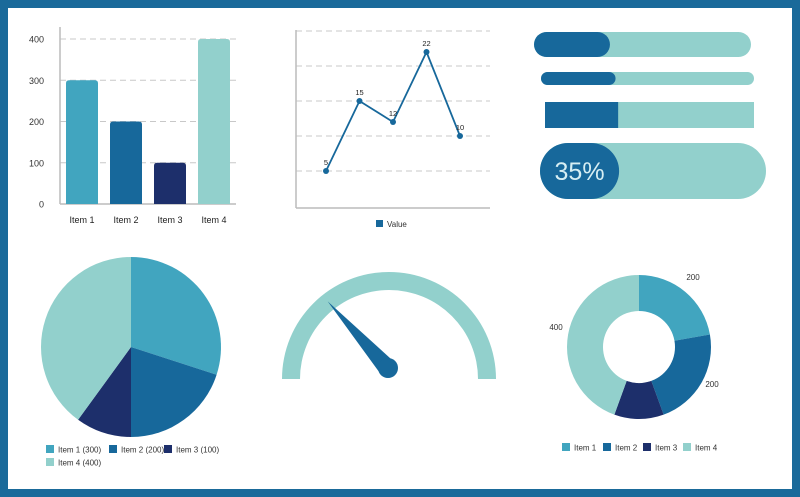 The width and height of the screenshot is (800, 497). Describe the element at coordinates (362, 336) in the screenshot. I see `gauge-needle` at that location.